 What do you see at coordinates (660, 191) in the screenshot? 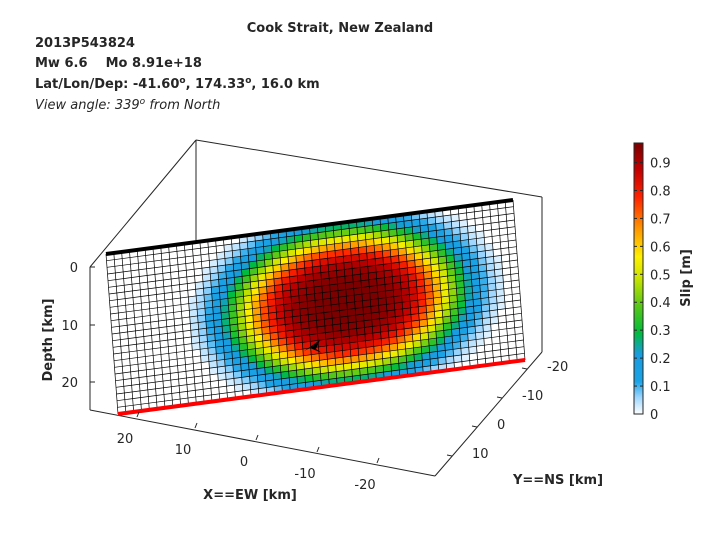
I see `colorbar-tick-label: 0.8` at bounding box center [660, 191].